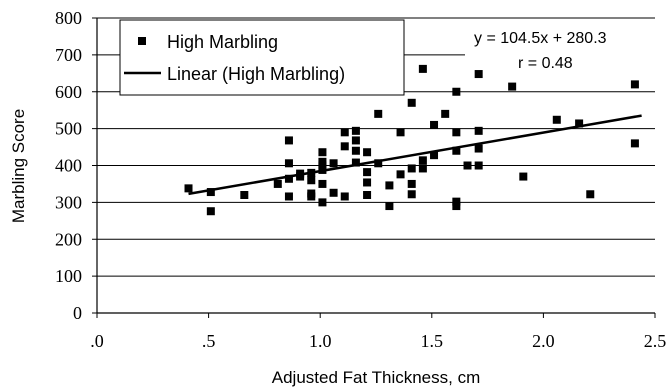 Image resolution: width=668 pixels, height=391 pixels. What do you see at coordinates (68, 129) in the screenshot?
I see `y-tick-label: 500` at bounding box center [68, 129].